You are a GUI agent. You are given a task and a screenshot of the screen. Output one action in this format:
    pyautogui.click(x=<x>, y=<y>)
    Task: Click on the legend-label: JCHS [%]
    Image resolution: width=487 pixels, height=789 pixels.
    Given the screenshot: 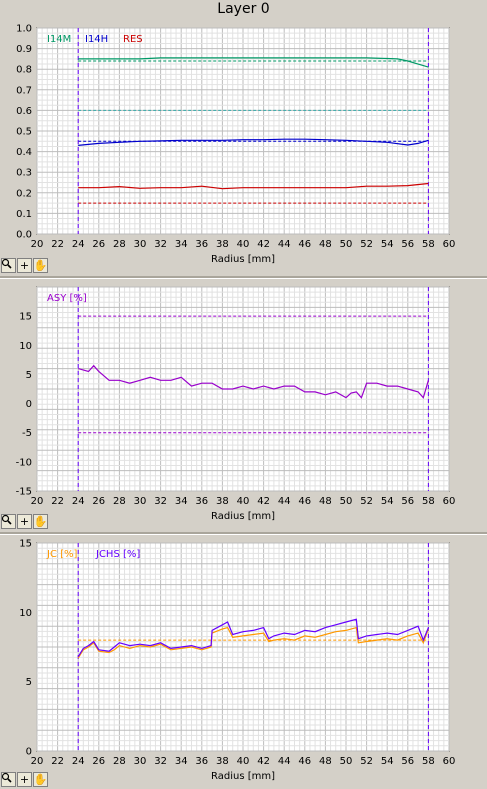 What is the action you would take?
    pyautogui.click(x=117, y=554)
    